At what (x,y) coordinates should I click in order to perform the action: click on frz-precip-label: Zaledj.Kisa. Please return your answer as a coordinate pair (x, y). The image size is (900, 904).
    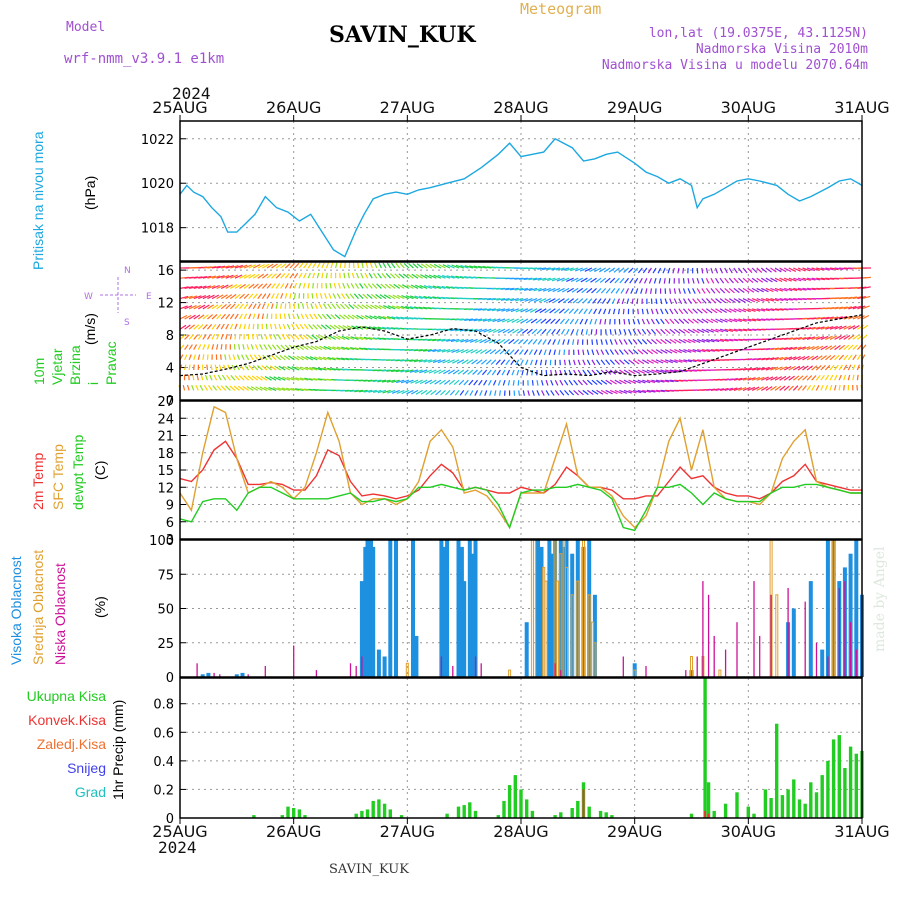
    Looking at the image, I should click on (71, 744).